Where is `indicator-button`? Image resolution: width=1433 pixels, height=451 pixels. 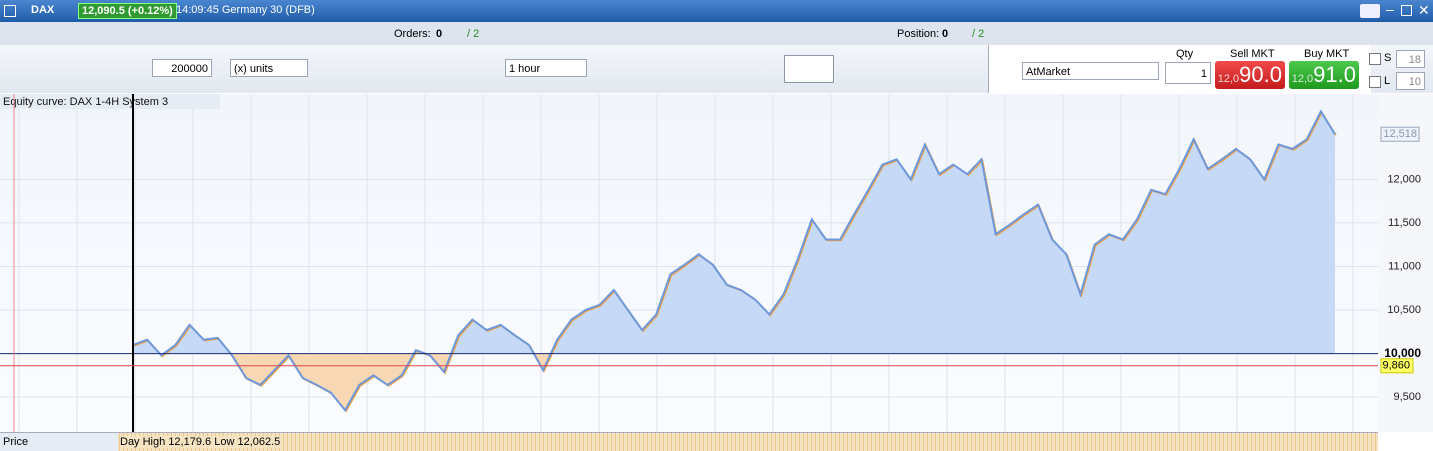 indicator-button is located at coordinates (809, 69).